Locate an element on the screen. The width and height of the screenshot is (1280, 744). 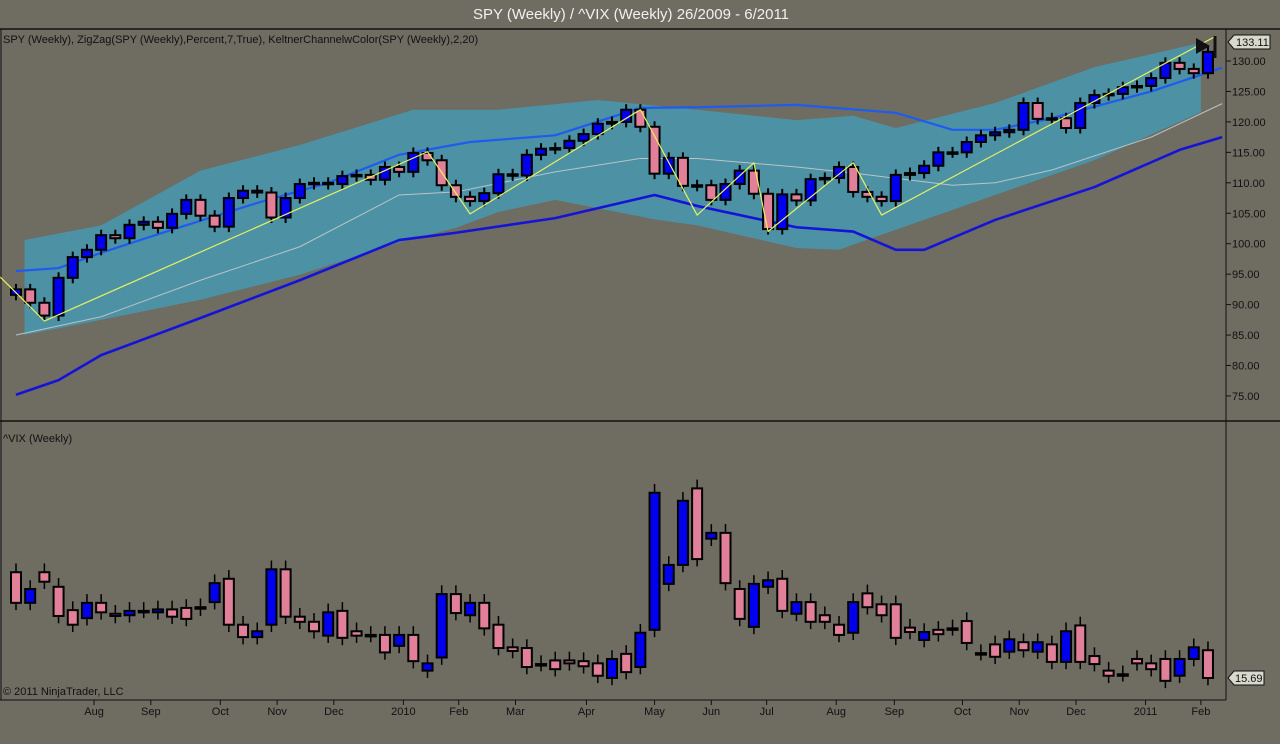
price-axis-label: 85.00 is located at coordinates (1246, 336).